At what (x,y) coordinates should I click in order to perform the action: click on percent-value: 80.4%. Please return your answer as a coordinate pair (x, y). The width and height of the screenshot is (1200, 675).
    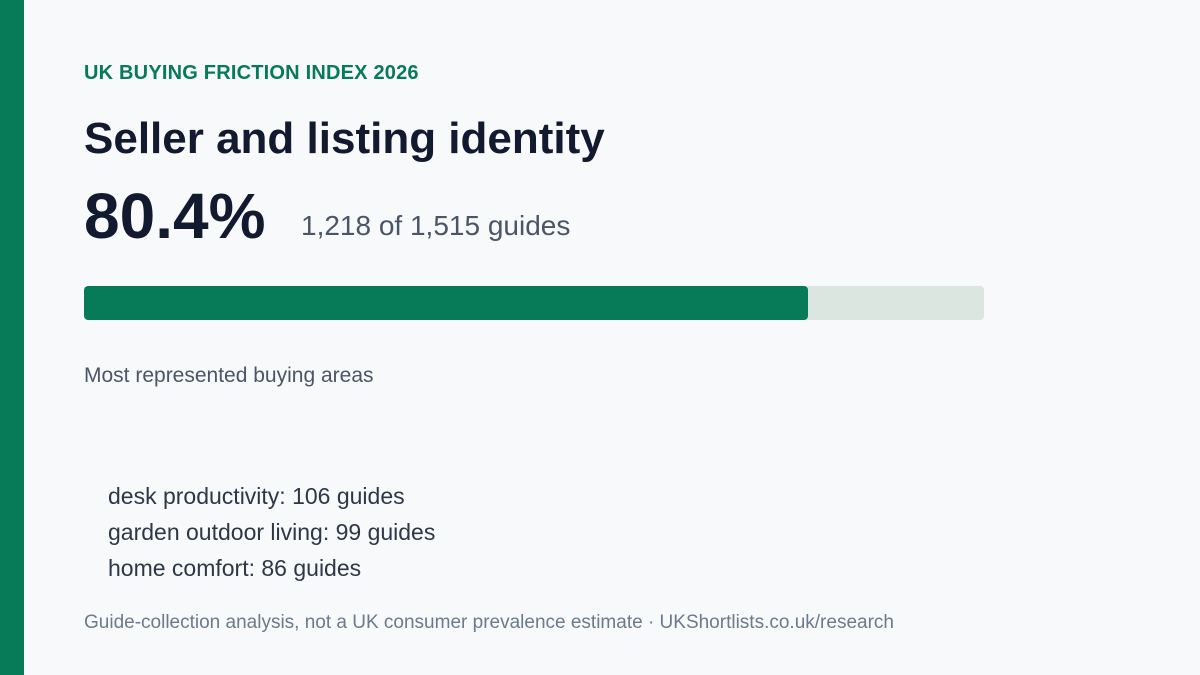
    Looking at the image, I should click on (175, 216).